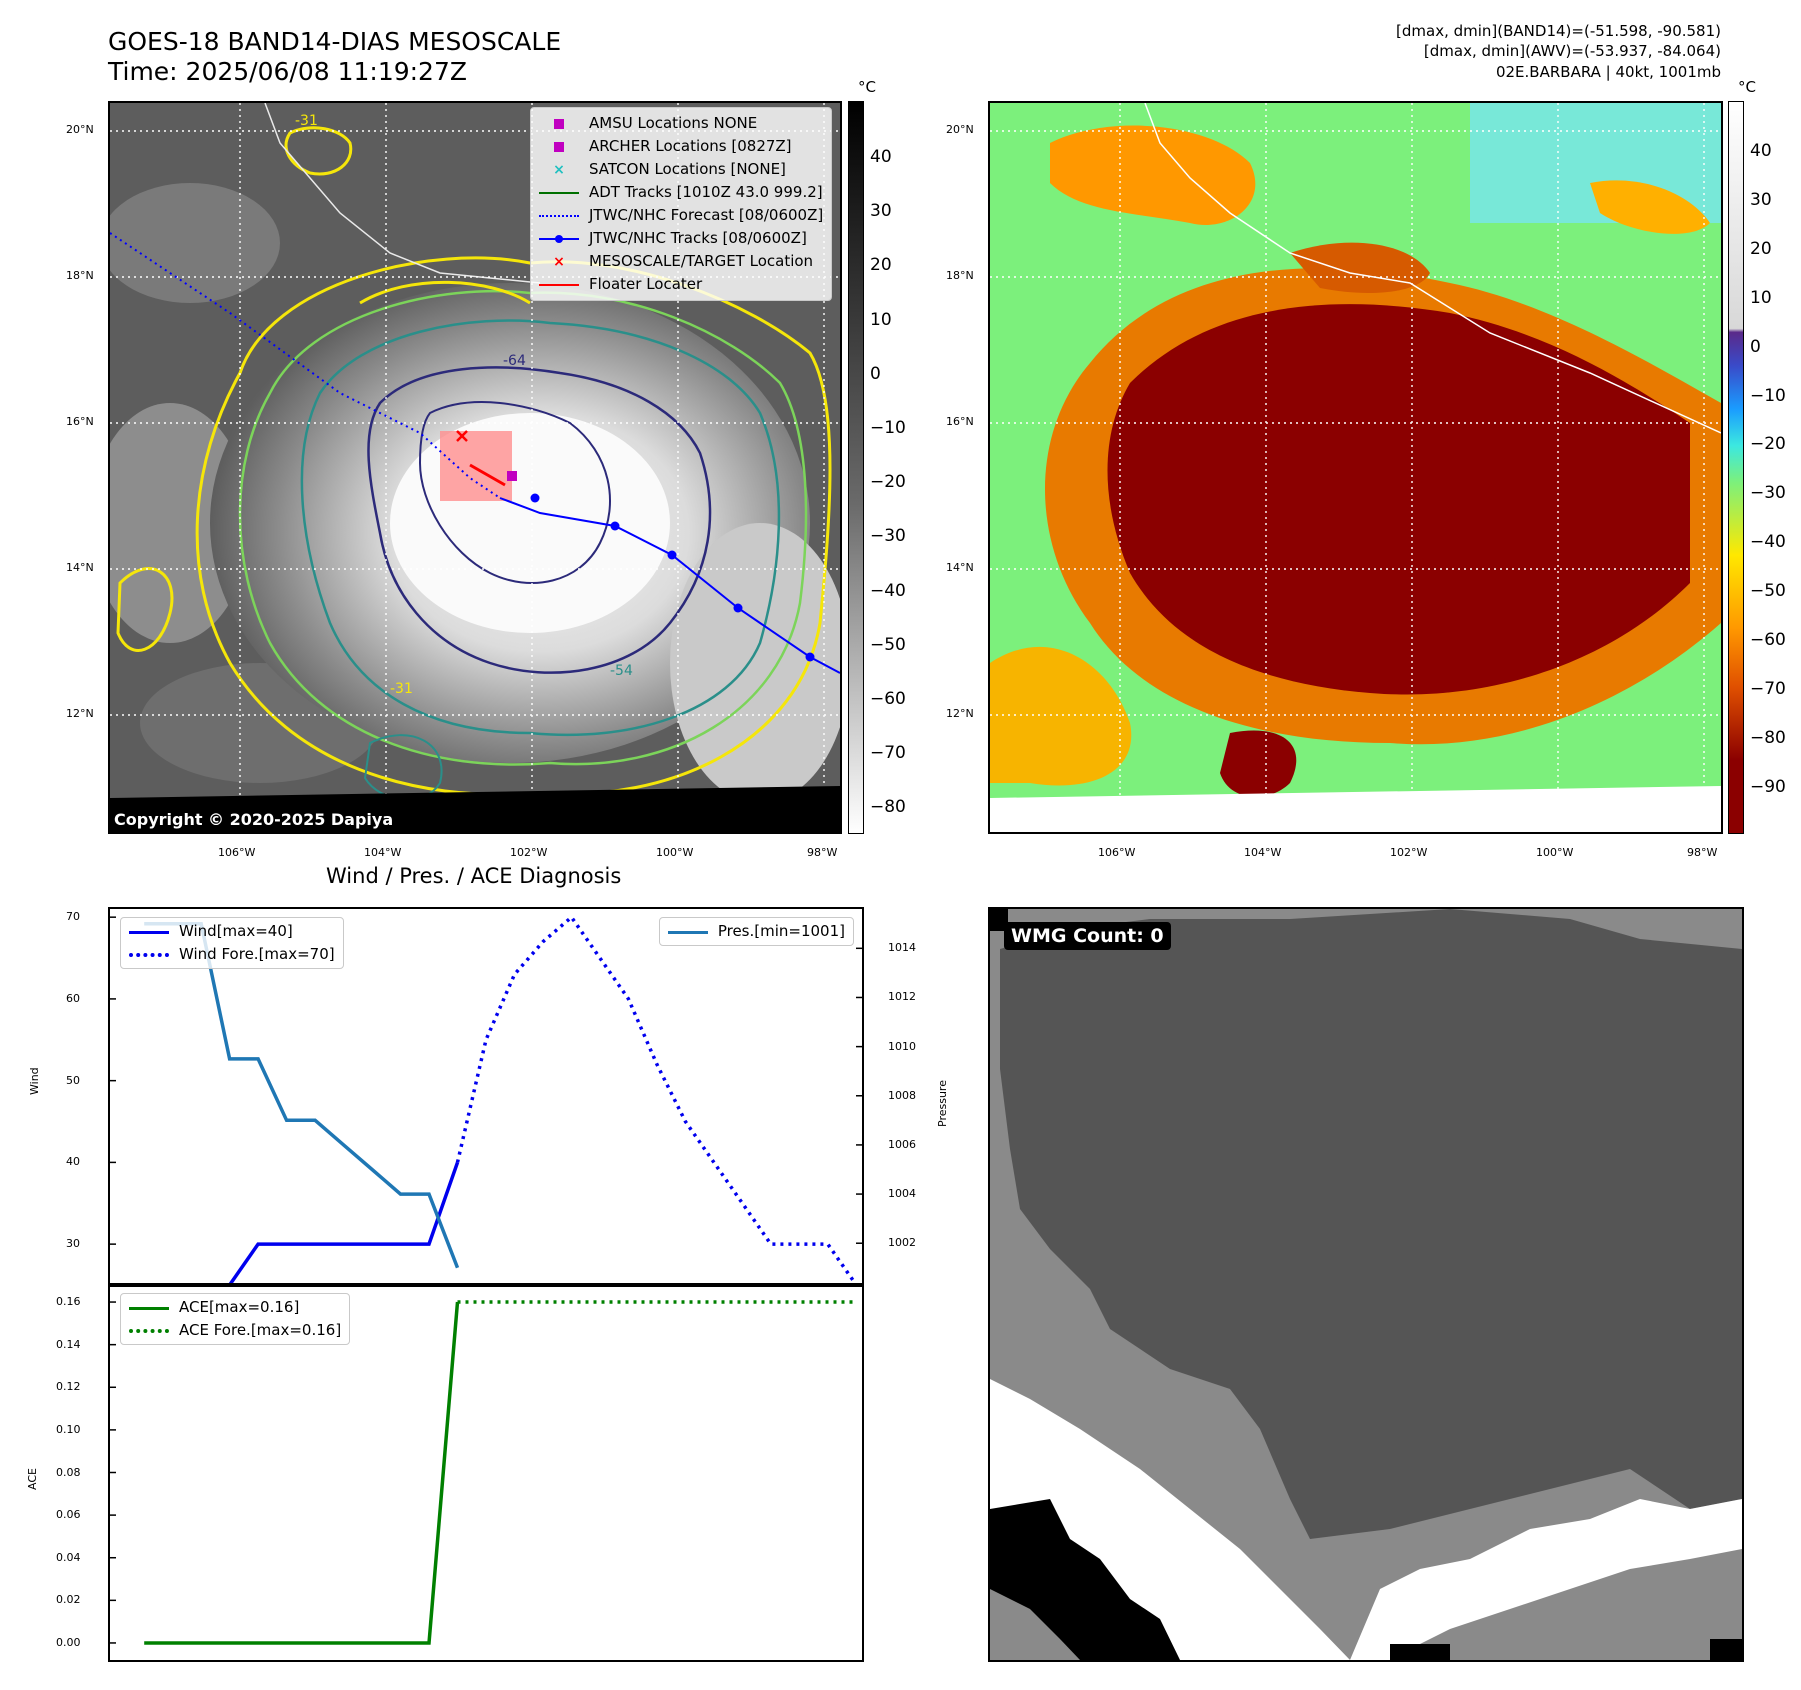  What do you see at coordinates (1761, 248) in the screenshot?
I see `awv-colorbar-tick-label: 20` at bounding box center [1761, 248].